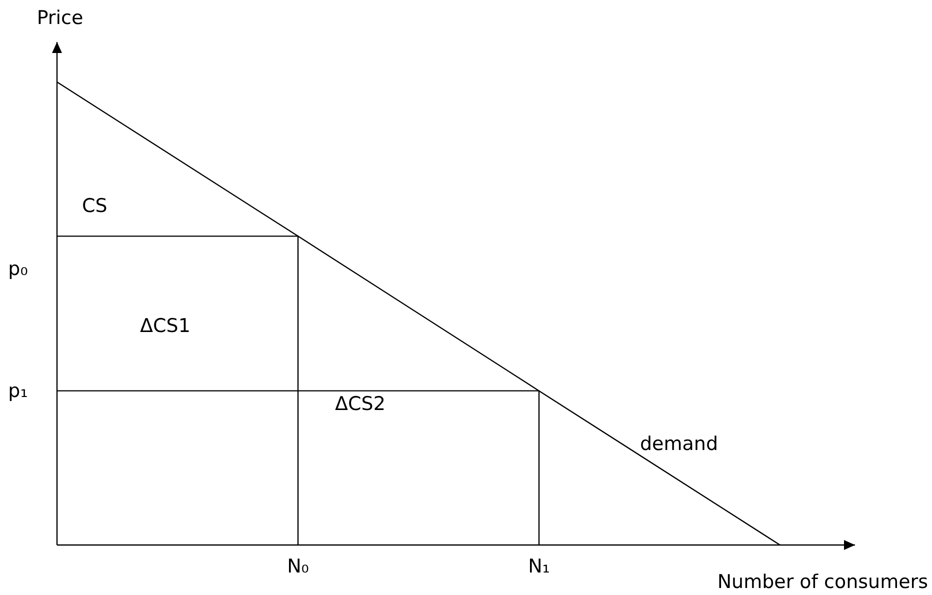  What do you see at coordinates (679, 444) in the screenshot?
I see `annotation: demand` at bounding box center [679, 444].